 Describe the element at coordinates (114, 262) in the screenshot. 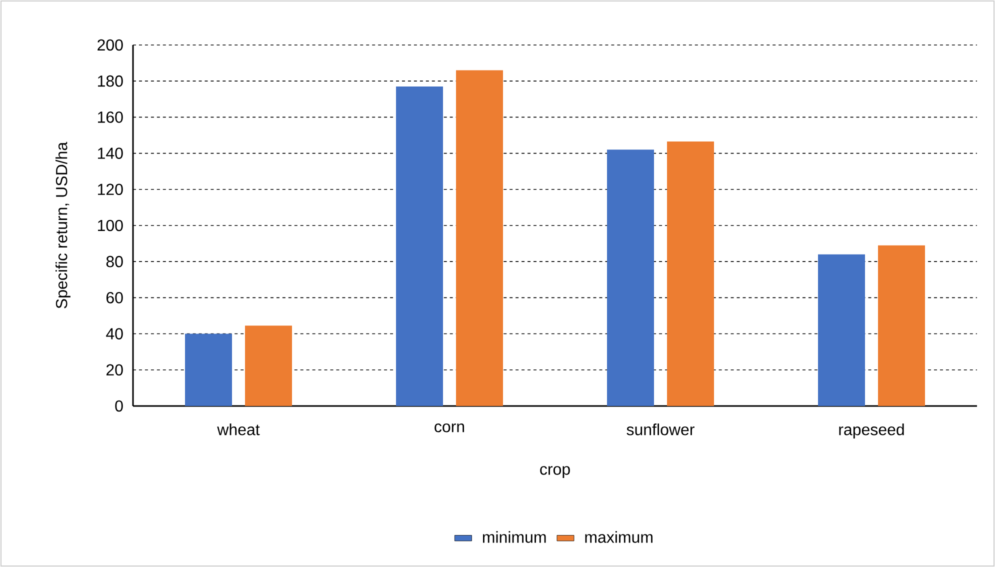

I see `y-tick-label: 80` at that location.